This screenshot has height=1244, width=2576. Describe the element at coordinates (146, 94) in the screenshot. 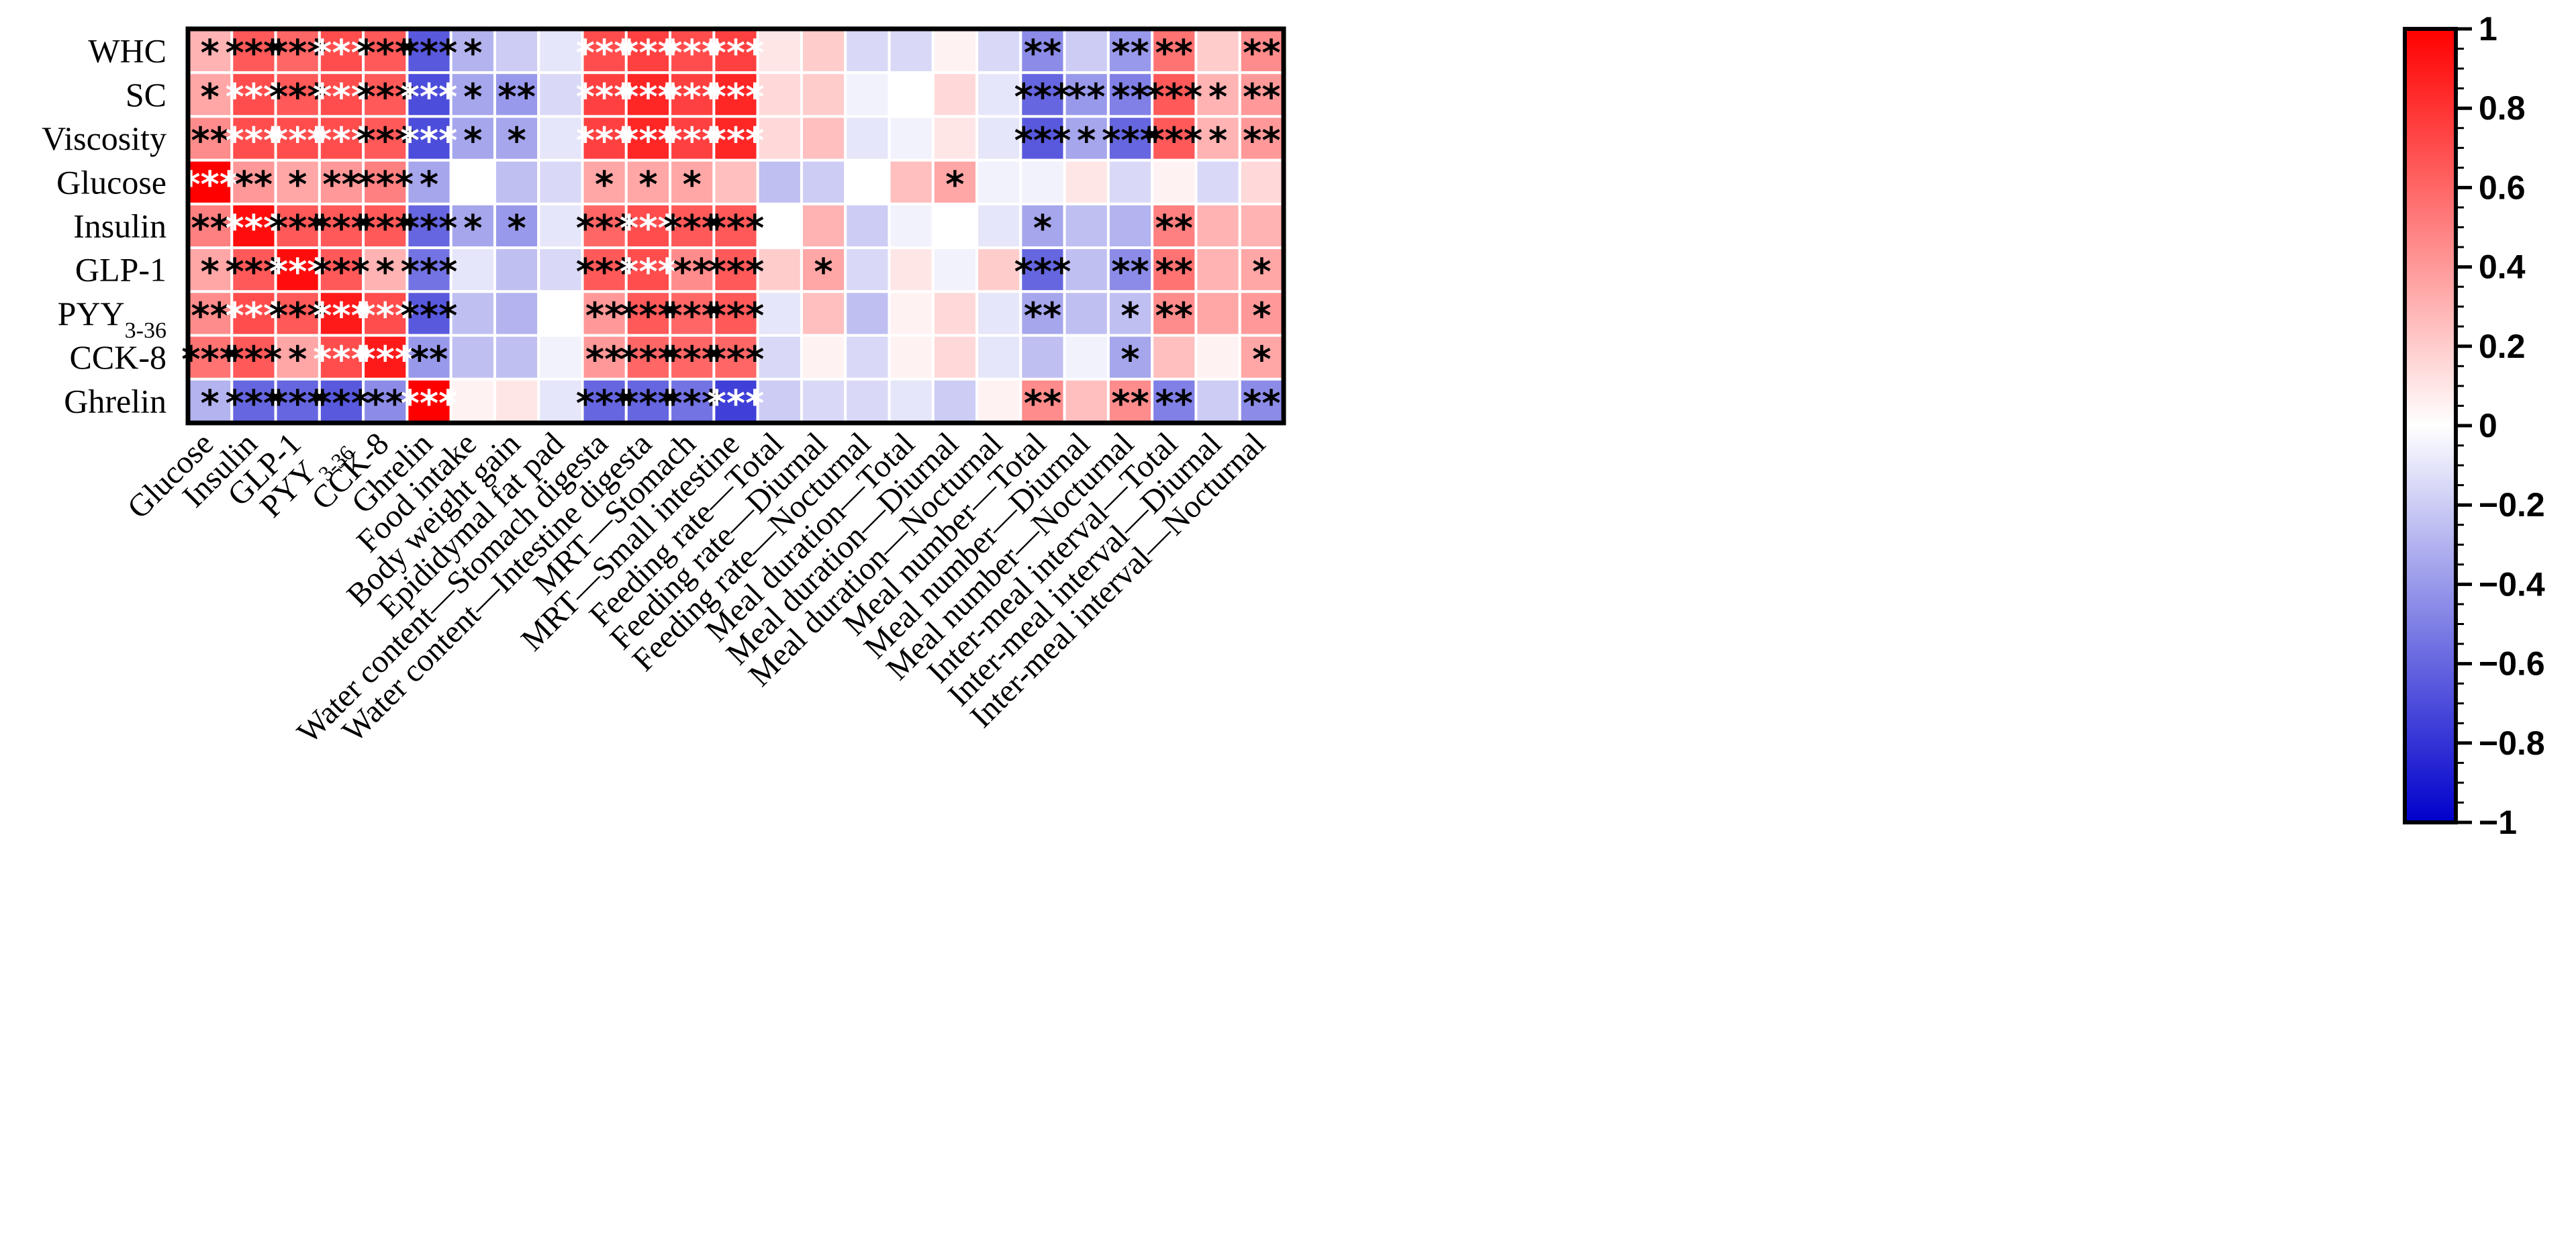

I see `row-label: SC` at that location.